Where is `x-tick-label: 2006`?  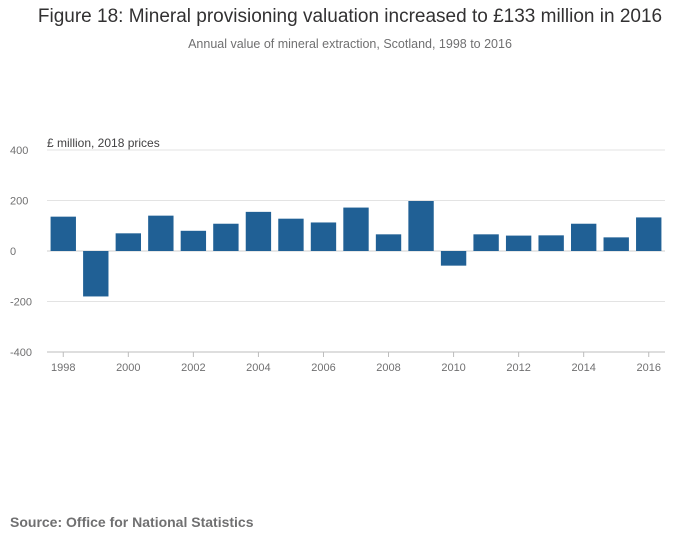 x-tick-label: 2006 is located at coordinates (323, 368).